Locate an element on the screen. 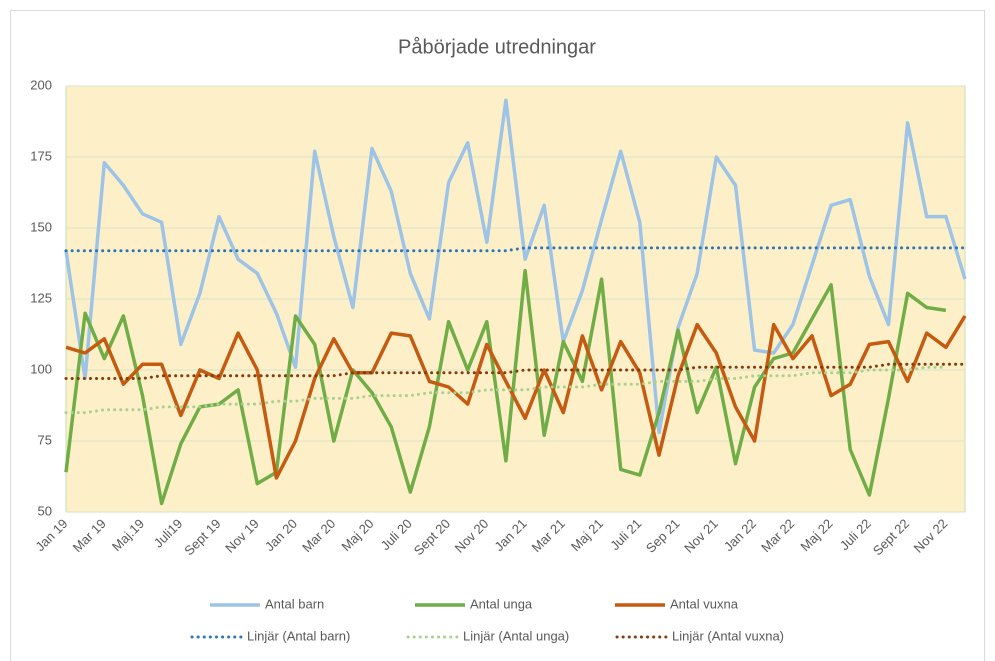 Image resolution: width=995 pixels, height=661 pixels. legend-label: Antal barn is located at coordinates (294, 603).